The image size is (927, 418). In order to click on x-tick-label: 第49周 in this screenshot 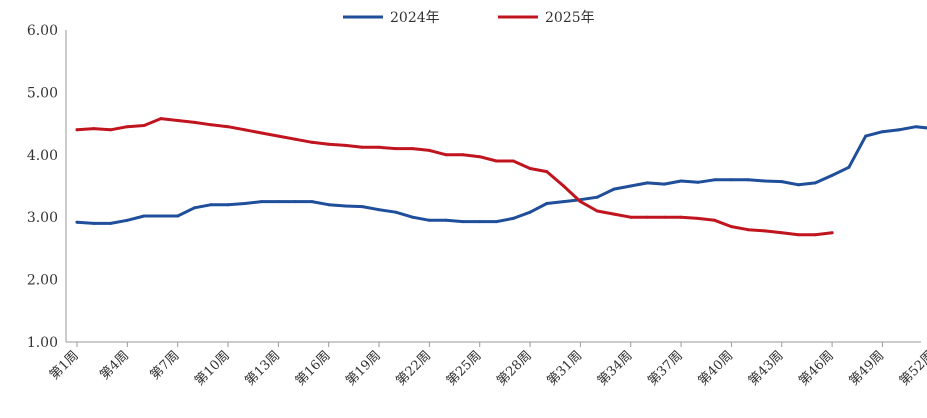, I will do `click(867, 368)`.